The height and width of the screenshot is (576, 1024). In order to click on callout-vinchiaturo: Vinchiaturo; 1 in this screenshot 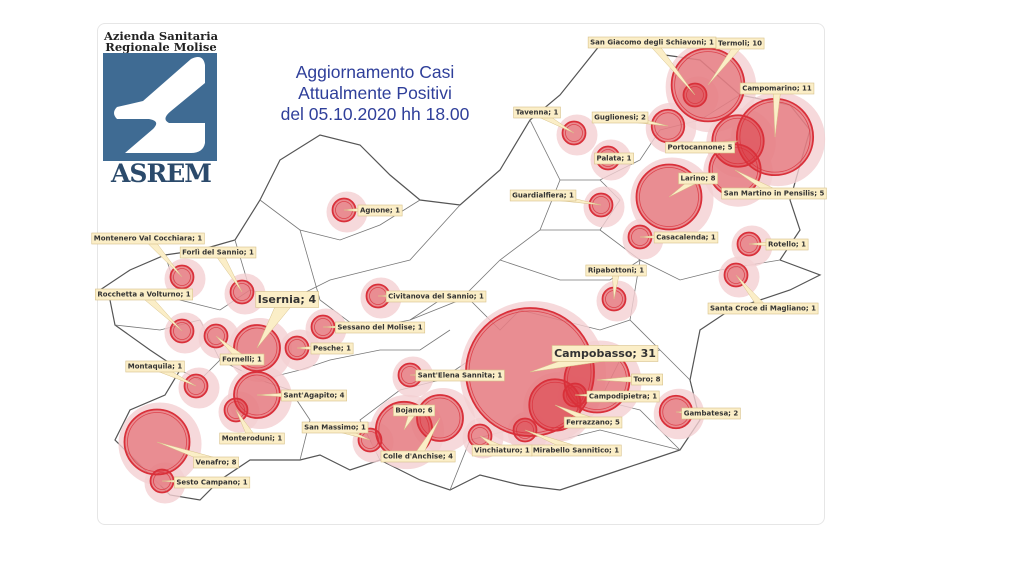, I will do `click(502, 446)`.